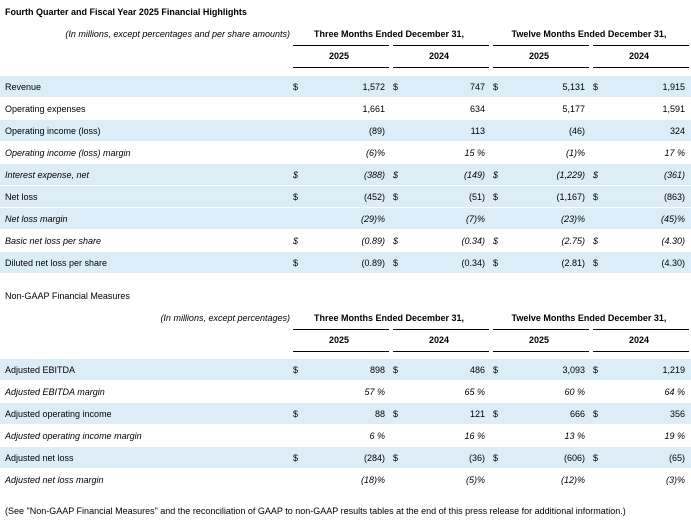 Image resolution: width=691 pixels, height=530 pixels. What do you see at coordinates (477, 370) in the screenshot?
I see `cell-value: 486` at bounding box center [477, 370].